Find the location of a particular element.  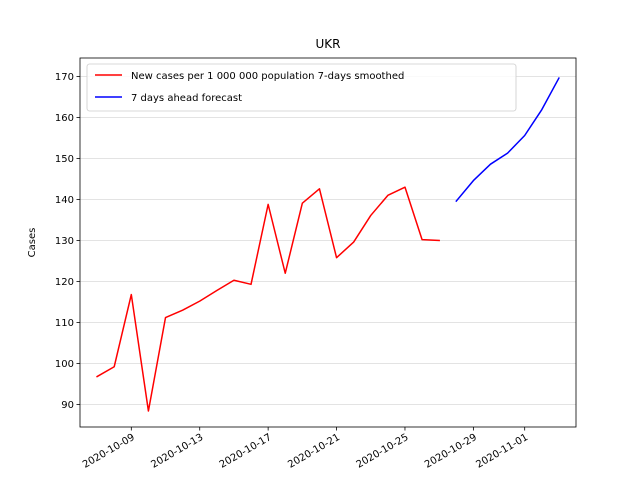

y-tick-label: 130 is located at coordinates (64, 241).